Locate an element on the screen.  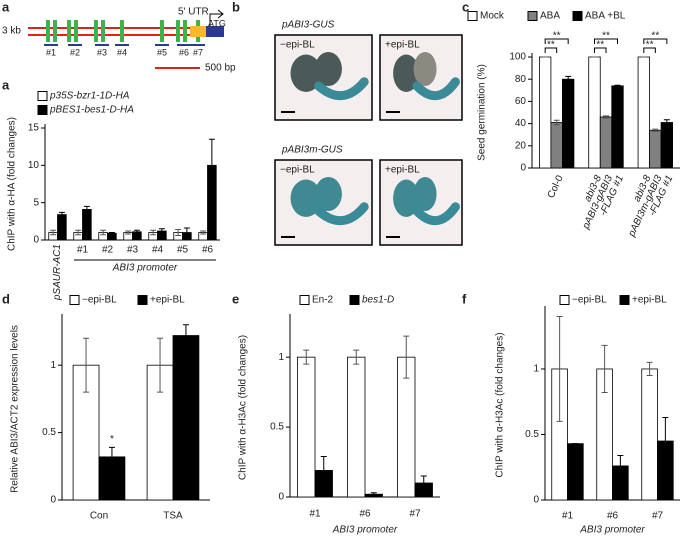
legend-label: Mock is located at coordinates (492, 16).